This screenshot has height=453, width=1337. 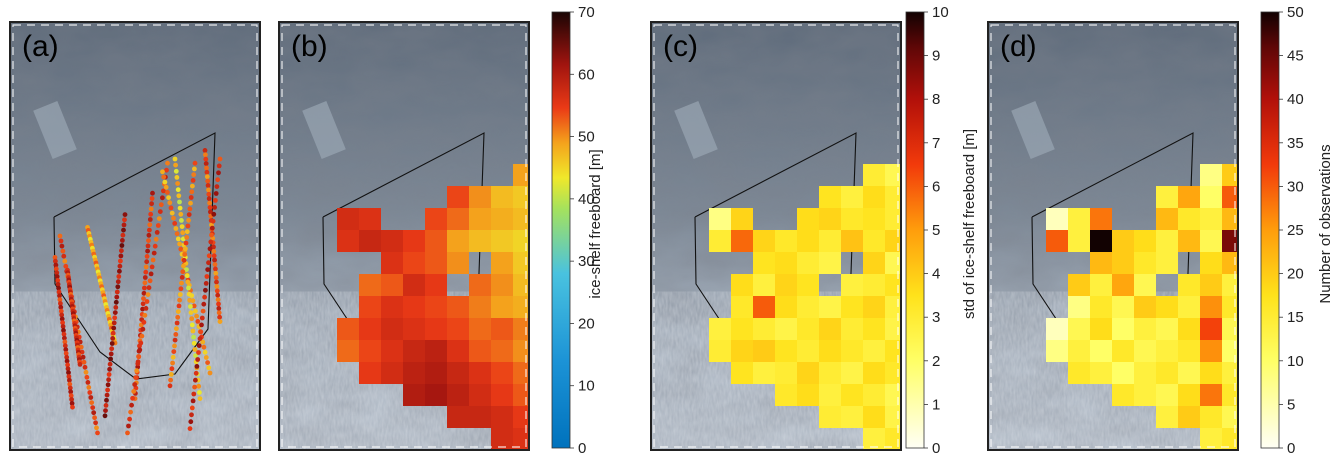 I want to click on colorbar-d-tick: 25, so click(x=1295, y=230).